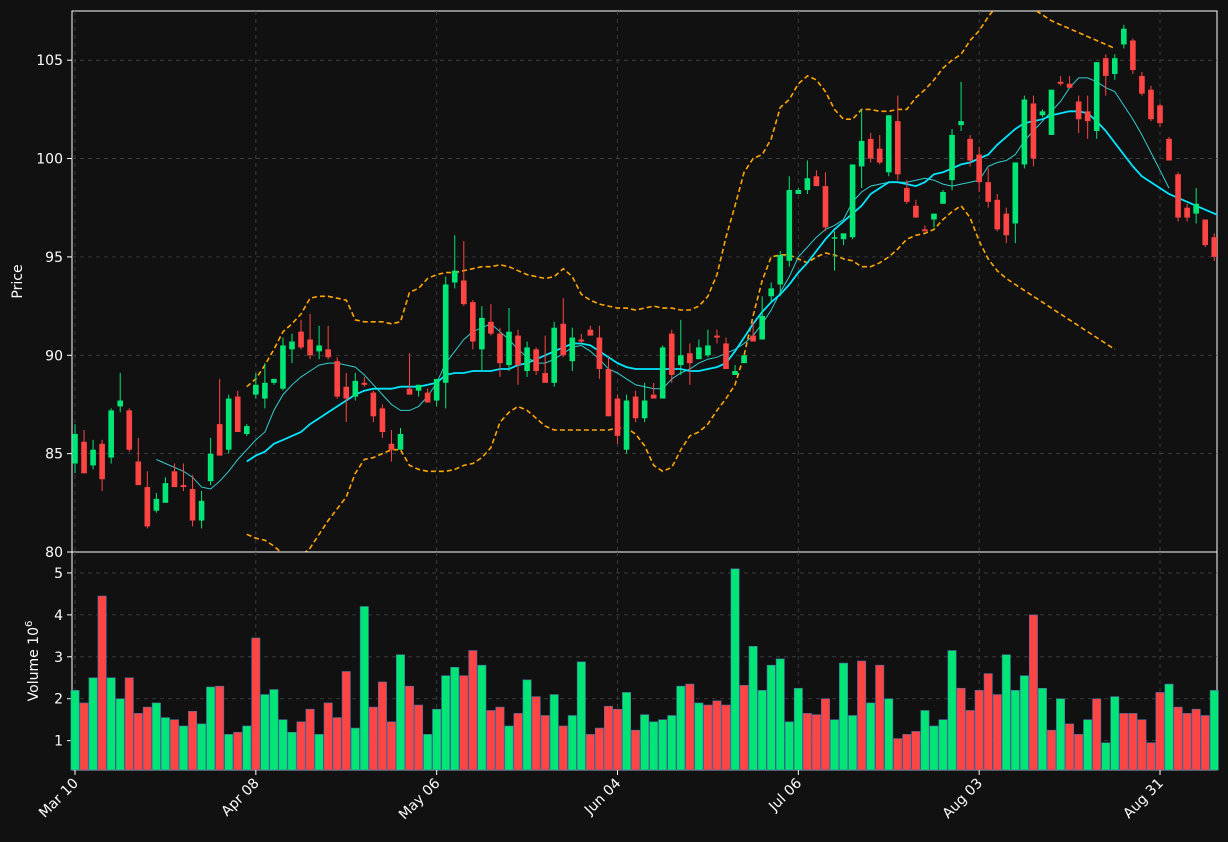 This screenshot has height=842, width=1228. What do you see at coordinates (54, 258) in the screenshot?
I see `price-tick-label: 95` at bounding box center [54, 258].